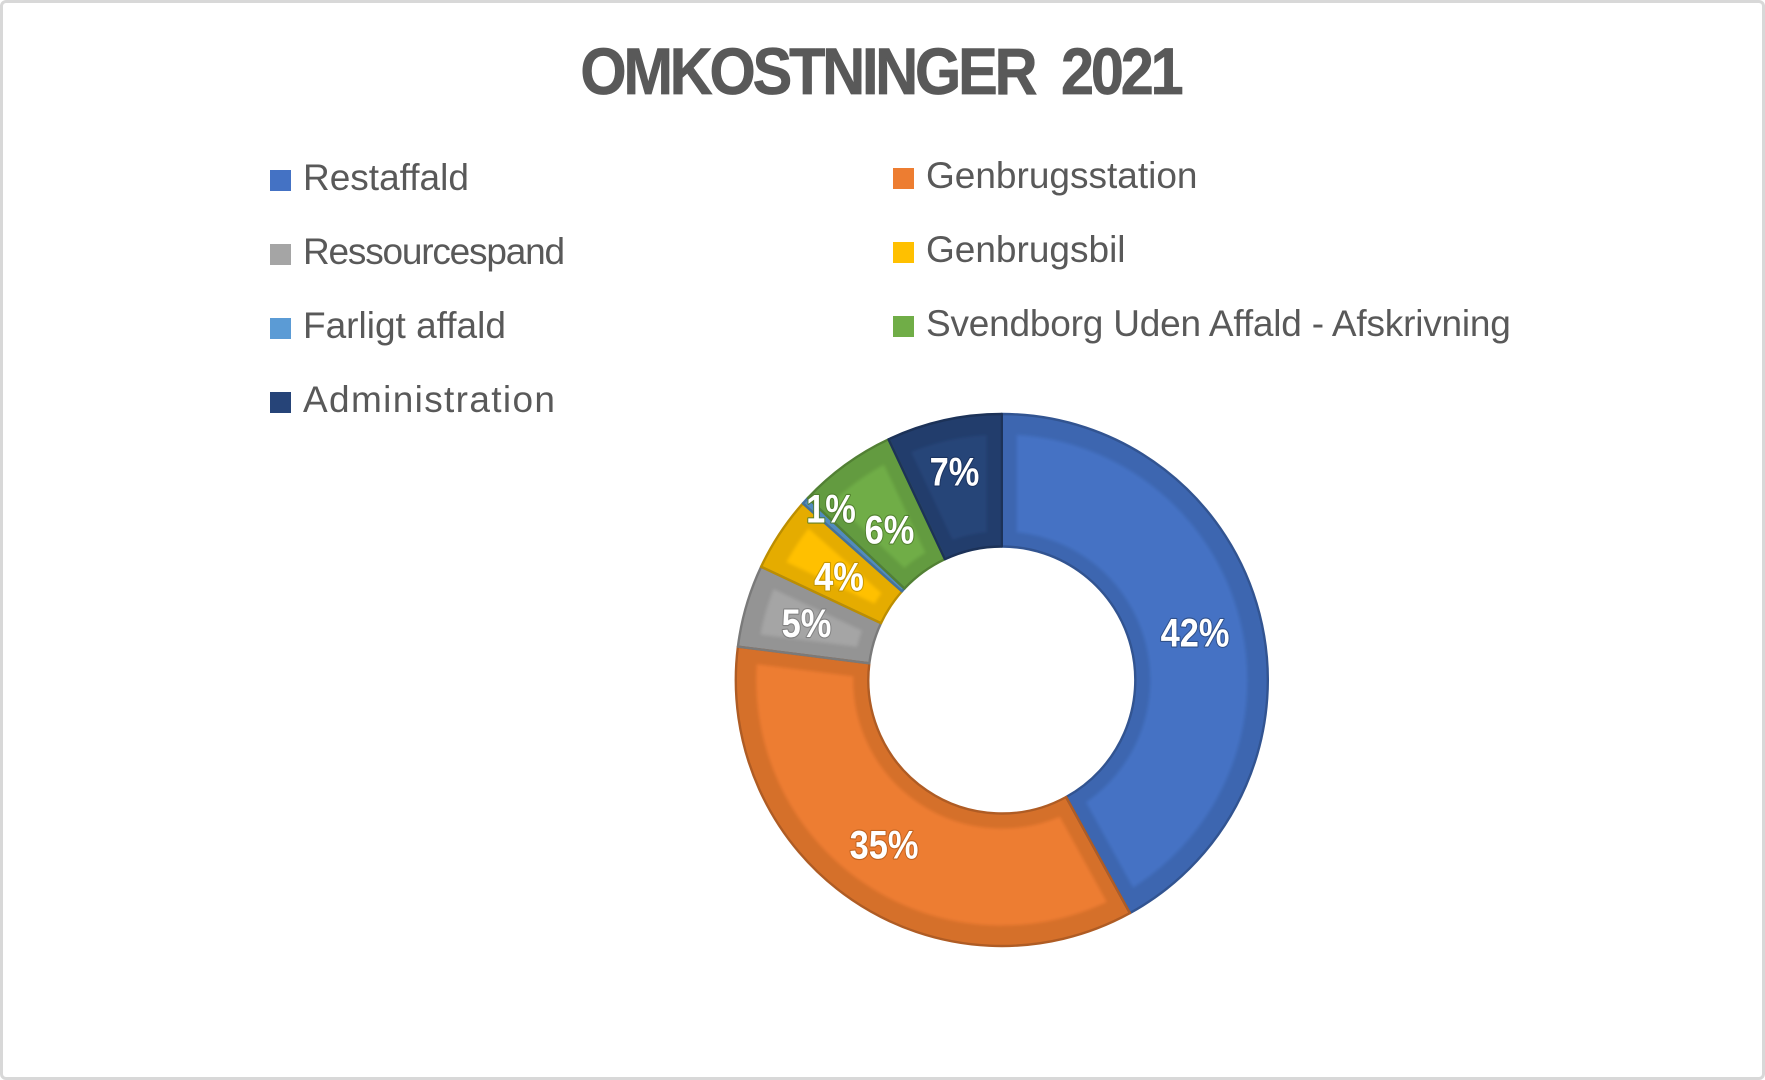  Describe the element at coordinates (807, 624) in the screenshot. I see `svg-text: 5%` at that location.